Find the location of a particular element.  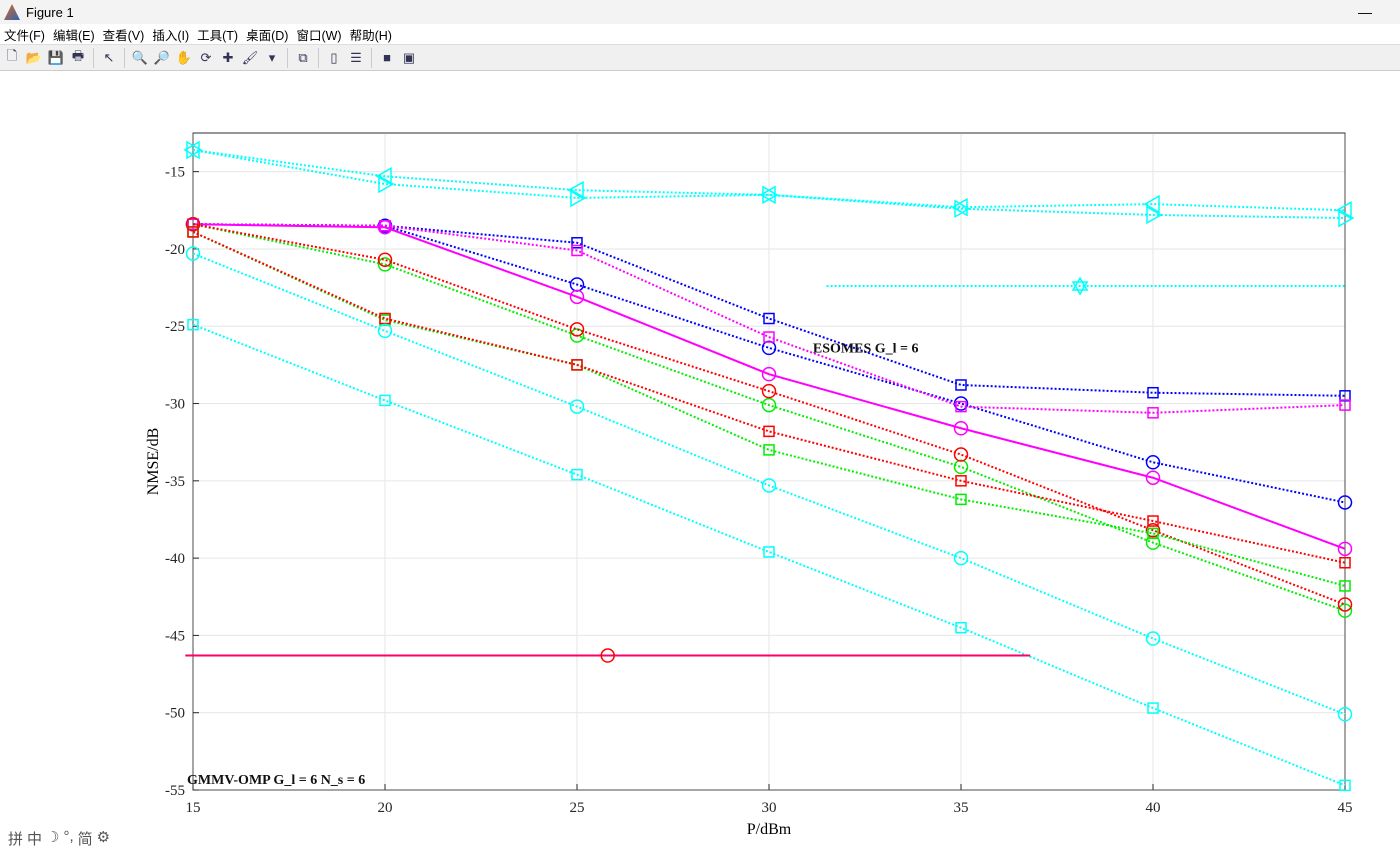

ime-button-2: ☽ is located at coordinates (53, 837).